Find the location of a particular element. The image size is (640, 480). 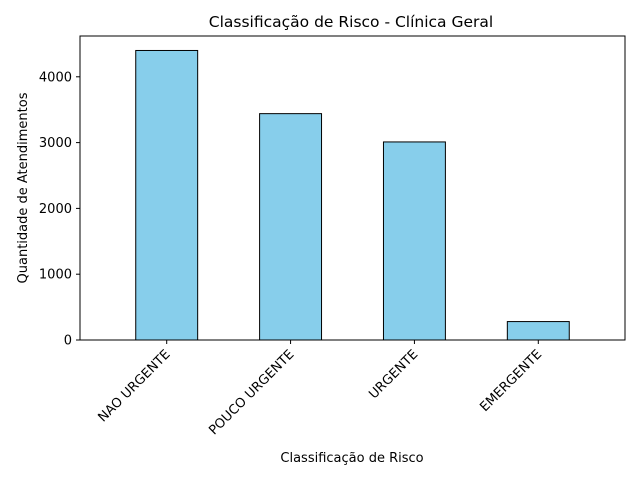

y-tick-label: 2000 is located at coordinates (55, 209).